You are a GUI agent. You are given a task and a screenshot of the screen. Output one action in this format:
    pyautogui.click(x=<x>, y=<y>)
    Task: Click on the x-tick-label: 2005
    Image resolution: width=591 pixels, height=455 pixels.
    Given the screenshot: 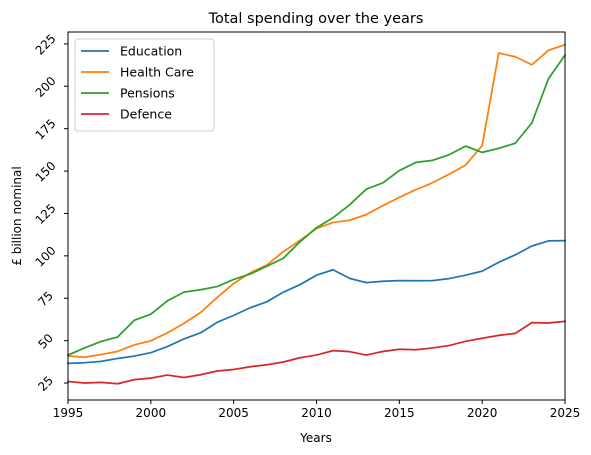 What is the action you would take?
    pyautogui.click(x=233, y=413)
    